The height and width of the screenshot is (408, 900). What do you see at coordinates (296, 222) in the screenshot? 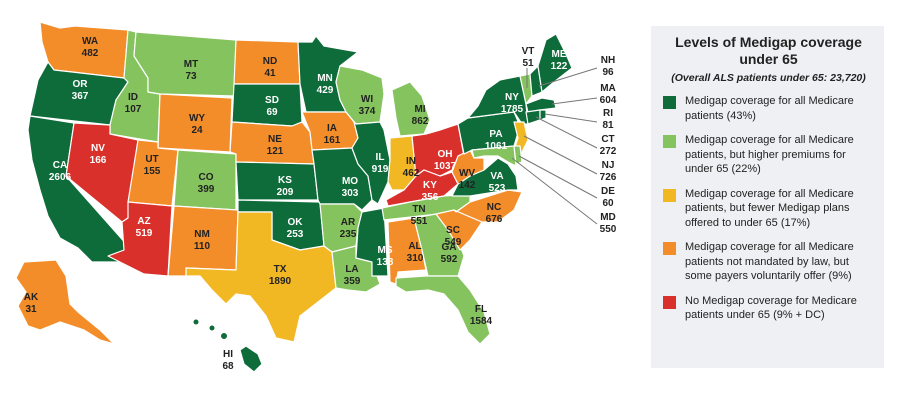
I see `state-code-label: OK` at bounding box center [296, 222].